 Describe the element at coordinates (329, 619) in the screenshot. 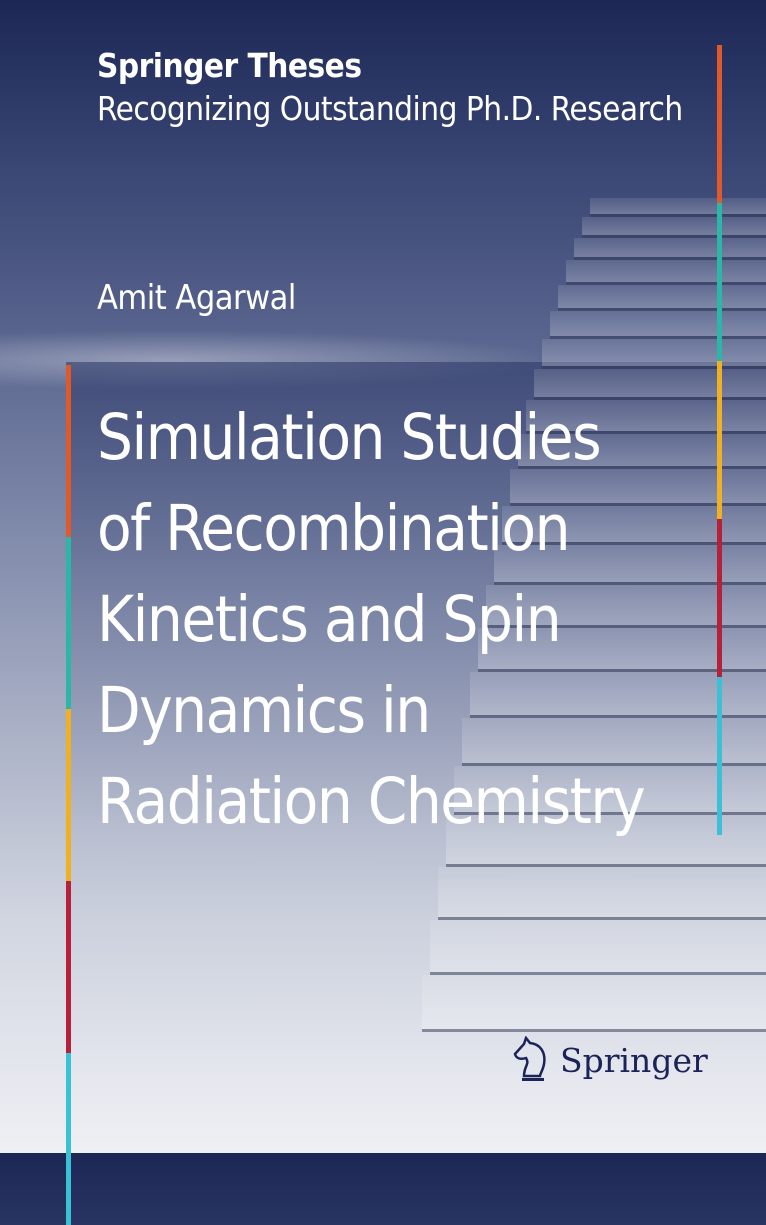

I see `title-line: Kinetics and Spin` at that location.